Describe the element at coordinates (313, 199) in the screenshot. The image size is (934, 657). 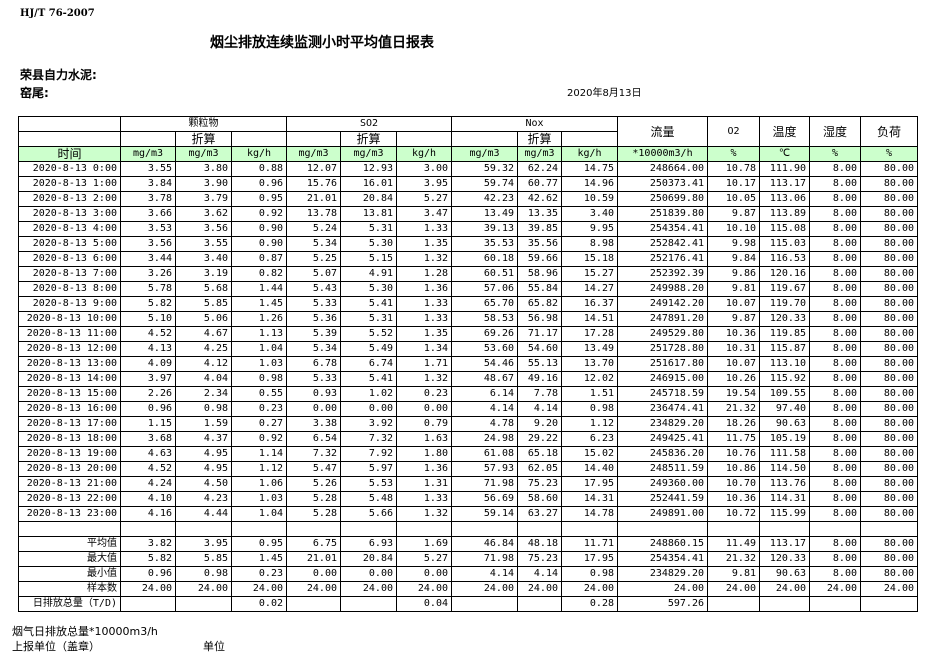
I see `value-cell: 21.01` at that location.